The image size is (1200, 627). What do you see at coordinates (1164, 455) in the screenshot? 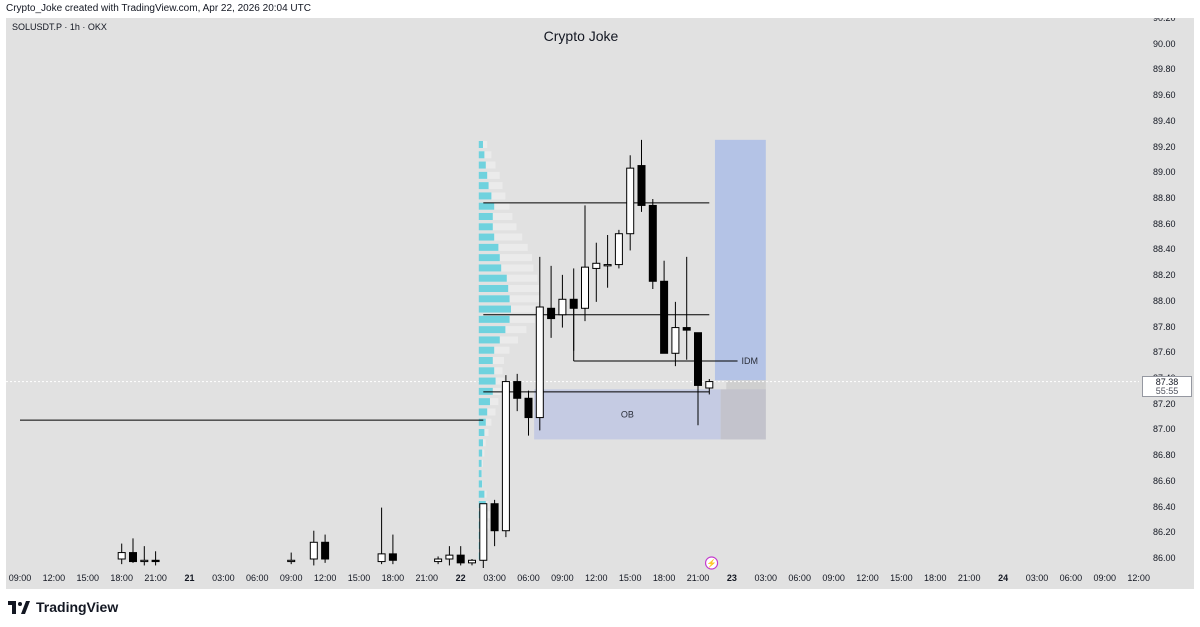
I see `price-tick-17: 86.80` at bounding box center [1164, 455].